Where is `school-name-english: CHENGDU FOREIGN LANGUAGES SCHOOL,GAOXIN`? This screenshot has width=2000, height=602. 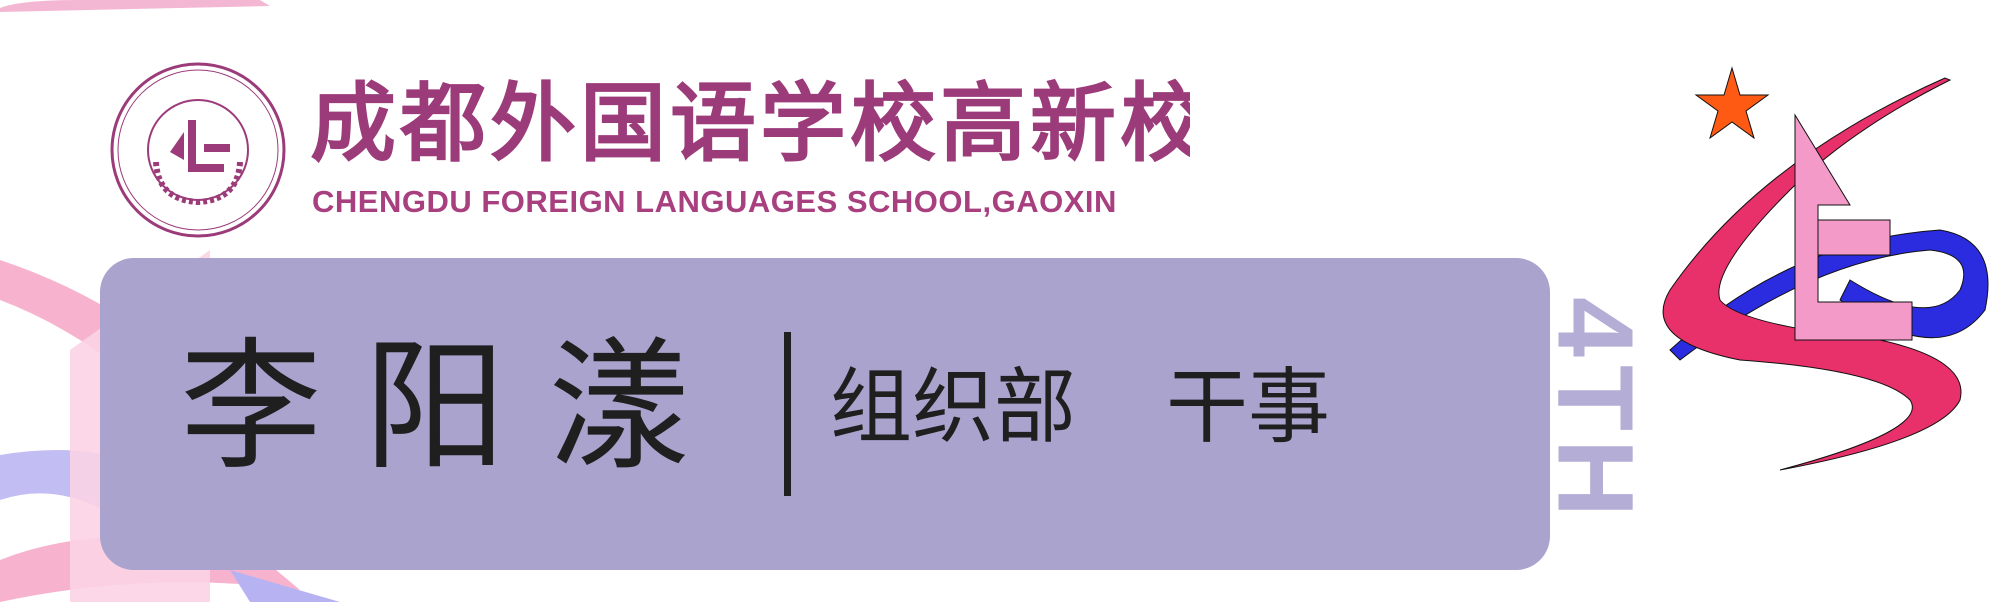 school-name-english: CHENGDU FOREIGN LANGUAGES SCHOOL,GAOXIN is located at coordinates (714, 201).